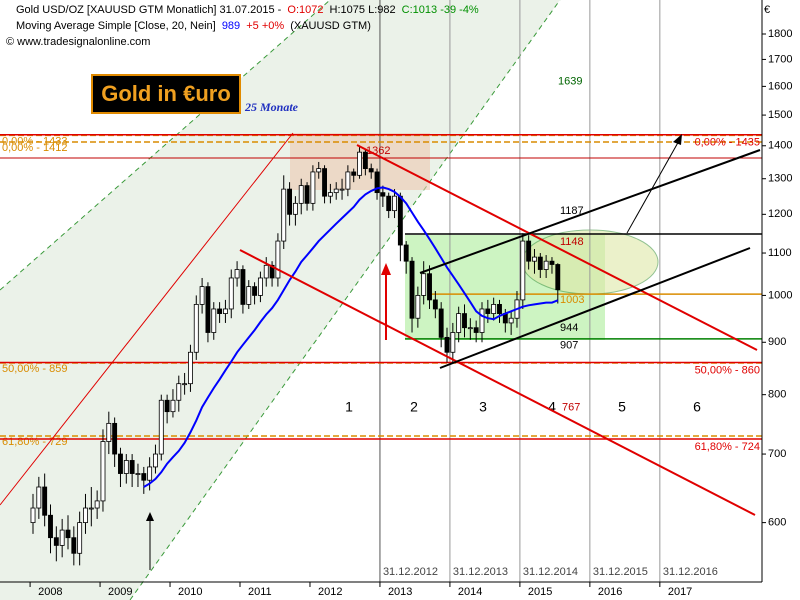 Image resolution: width=800 pixels, height=600 pixels. What do you see at coordinates (727, 370) in the screenshot?
I see `fib-label: 50,00% - 860` at bounding box center [727, 370].